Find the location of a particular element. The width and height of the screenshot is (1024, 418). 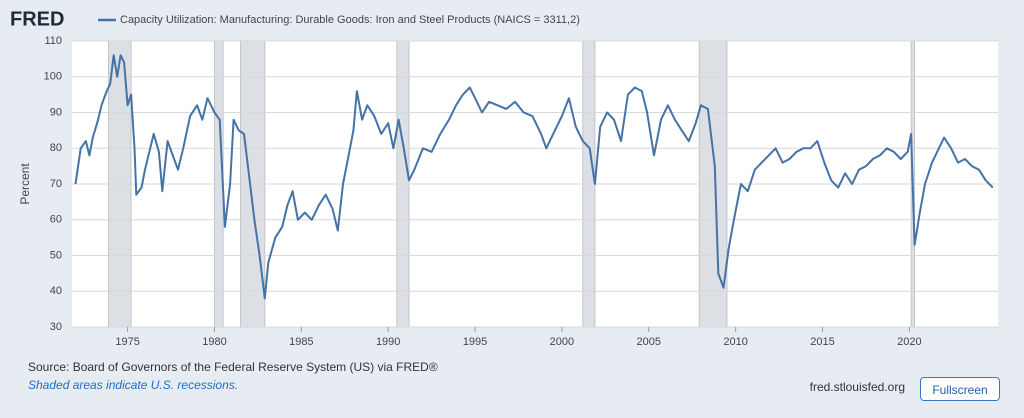

y-axis-label: Percent is located at coordinates (25, 184).